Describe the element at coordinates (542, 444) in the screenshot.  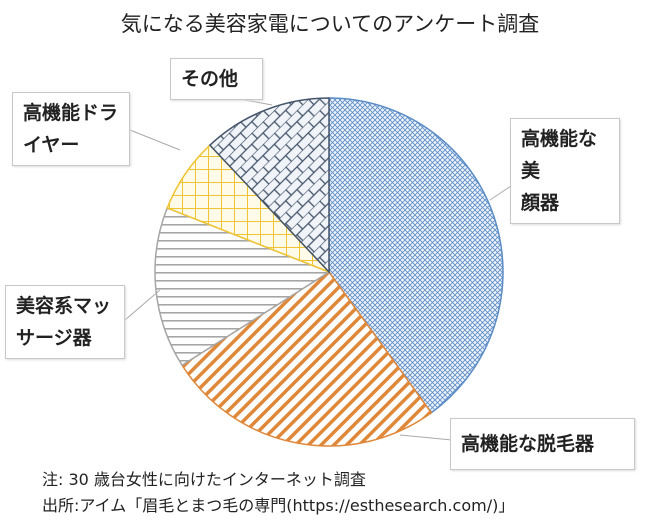
I see `label-hair-removal: 高機能な脱毛器` at that location.